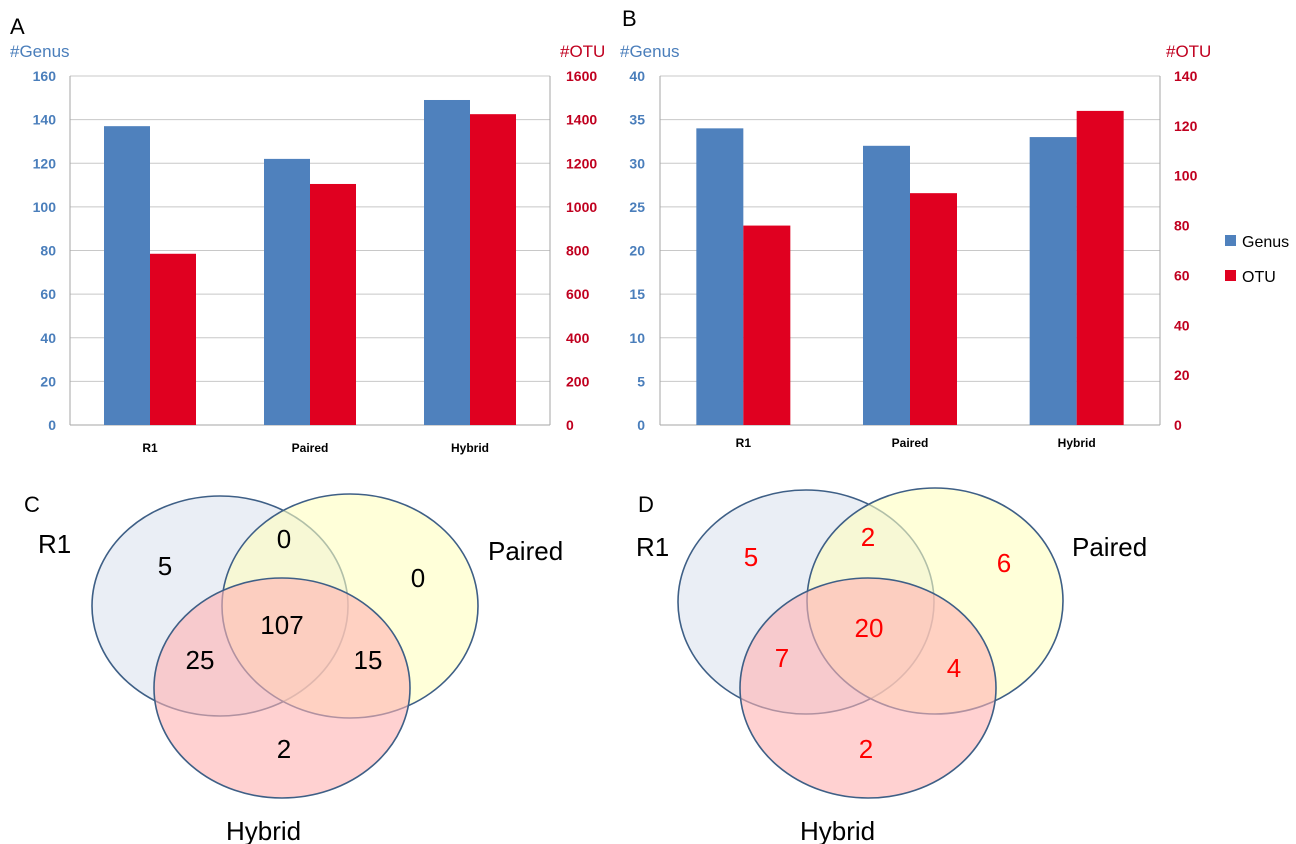 The width and height of the screenshot is (1296, 844). I want to click on left-tick-label: 35, so click(637, 120).